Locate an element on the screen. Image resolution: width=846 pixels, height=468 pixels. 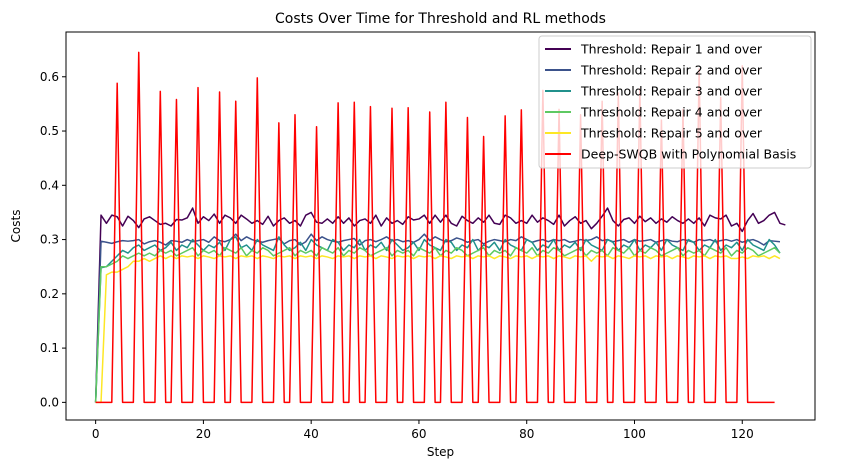
legend-label: Threshold: Repair 4 and over is located at coordinates (671, 112).